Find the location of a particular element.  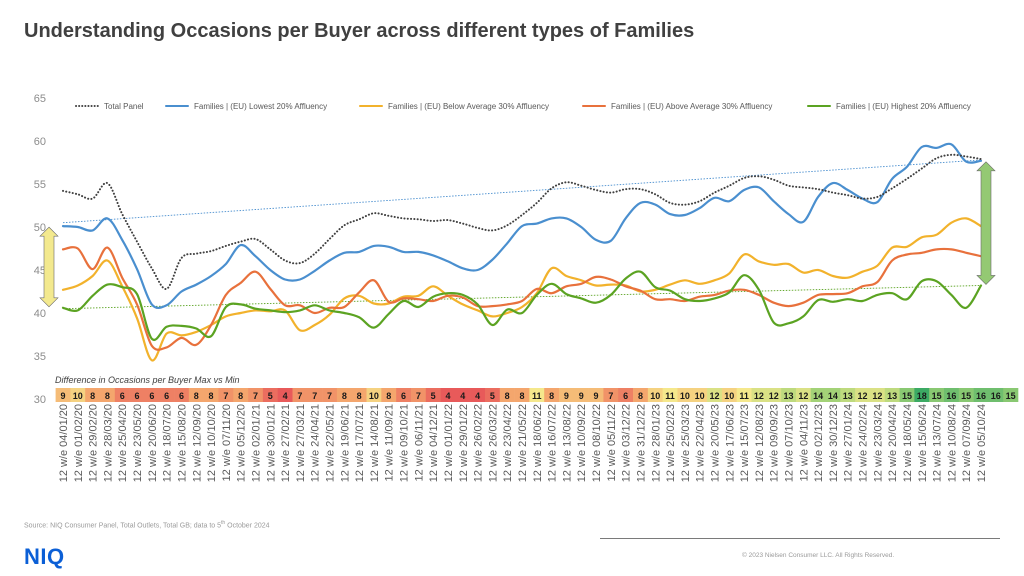

x-tick-label: 12 w/e 02/01/21 is located at coordinates (256, 443).